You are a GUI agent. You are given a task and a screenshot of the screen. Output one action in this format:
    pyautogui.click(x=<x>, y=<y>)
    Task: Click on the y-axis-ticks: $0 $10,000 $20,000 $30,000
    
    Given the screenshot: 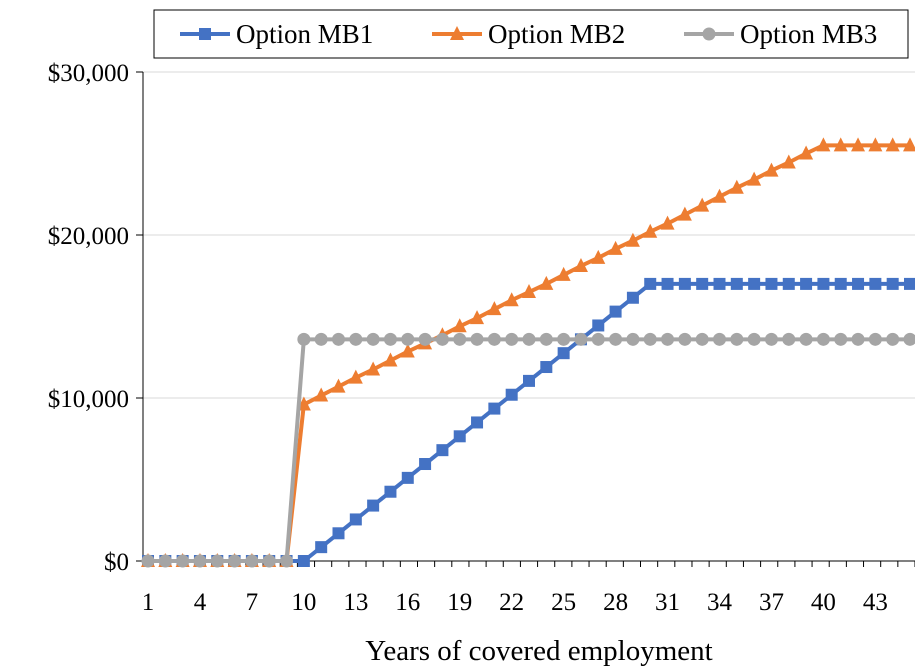 What is the action you would take?
    pyautogui.click(x=95, y=318)
    